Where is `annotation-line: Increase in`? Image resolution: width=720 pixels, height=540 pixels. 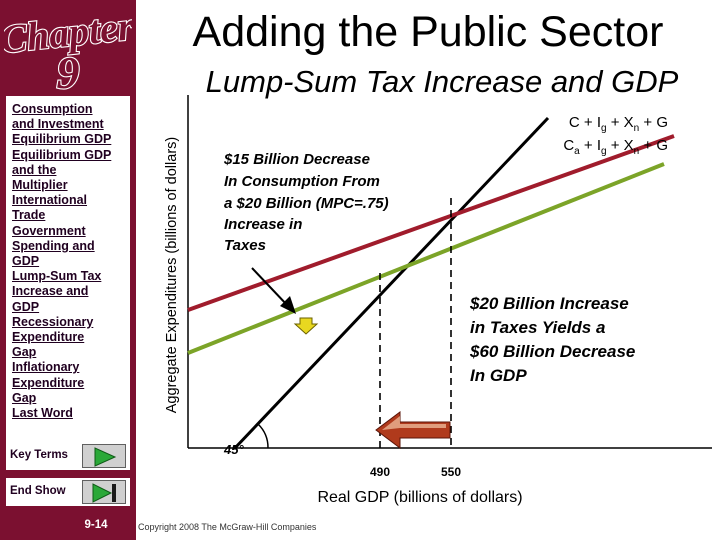
annotation-line: Increase in is located at coordinates (263, 224).